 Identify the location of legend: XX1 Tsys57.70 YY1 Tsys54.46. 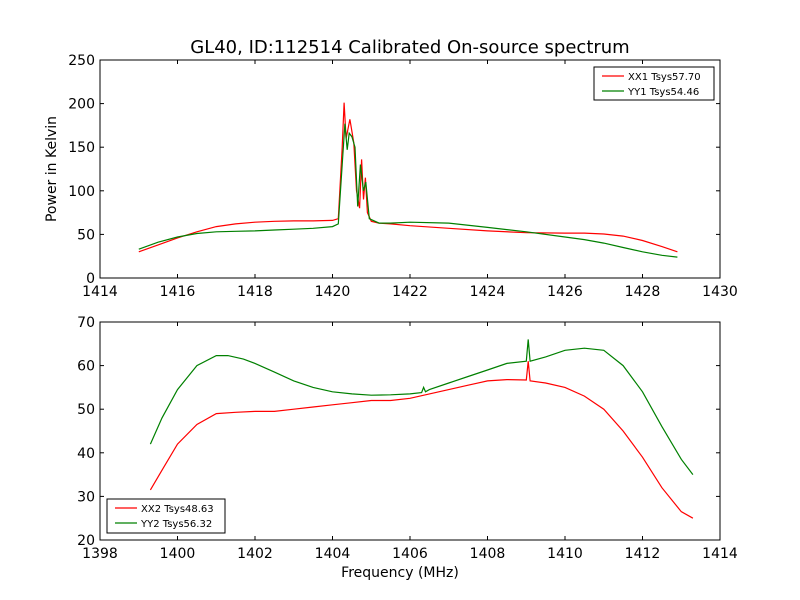
(654, 83).